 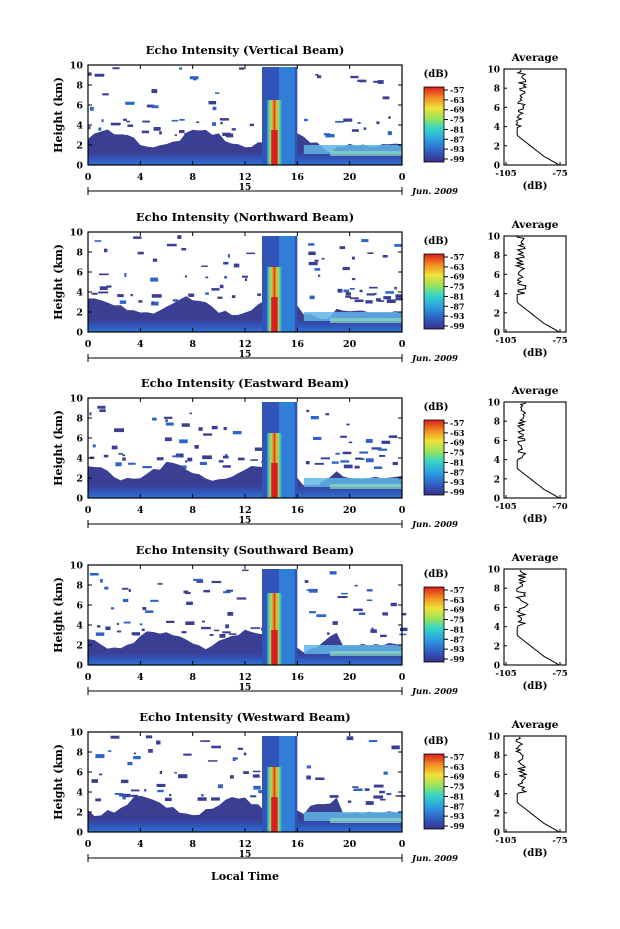 What do you see at coordinates (245, 325) in the screenshot?
I see `echo-band-low` at bounding box center [245, 325].